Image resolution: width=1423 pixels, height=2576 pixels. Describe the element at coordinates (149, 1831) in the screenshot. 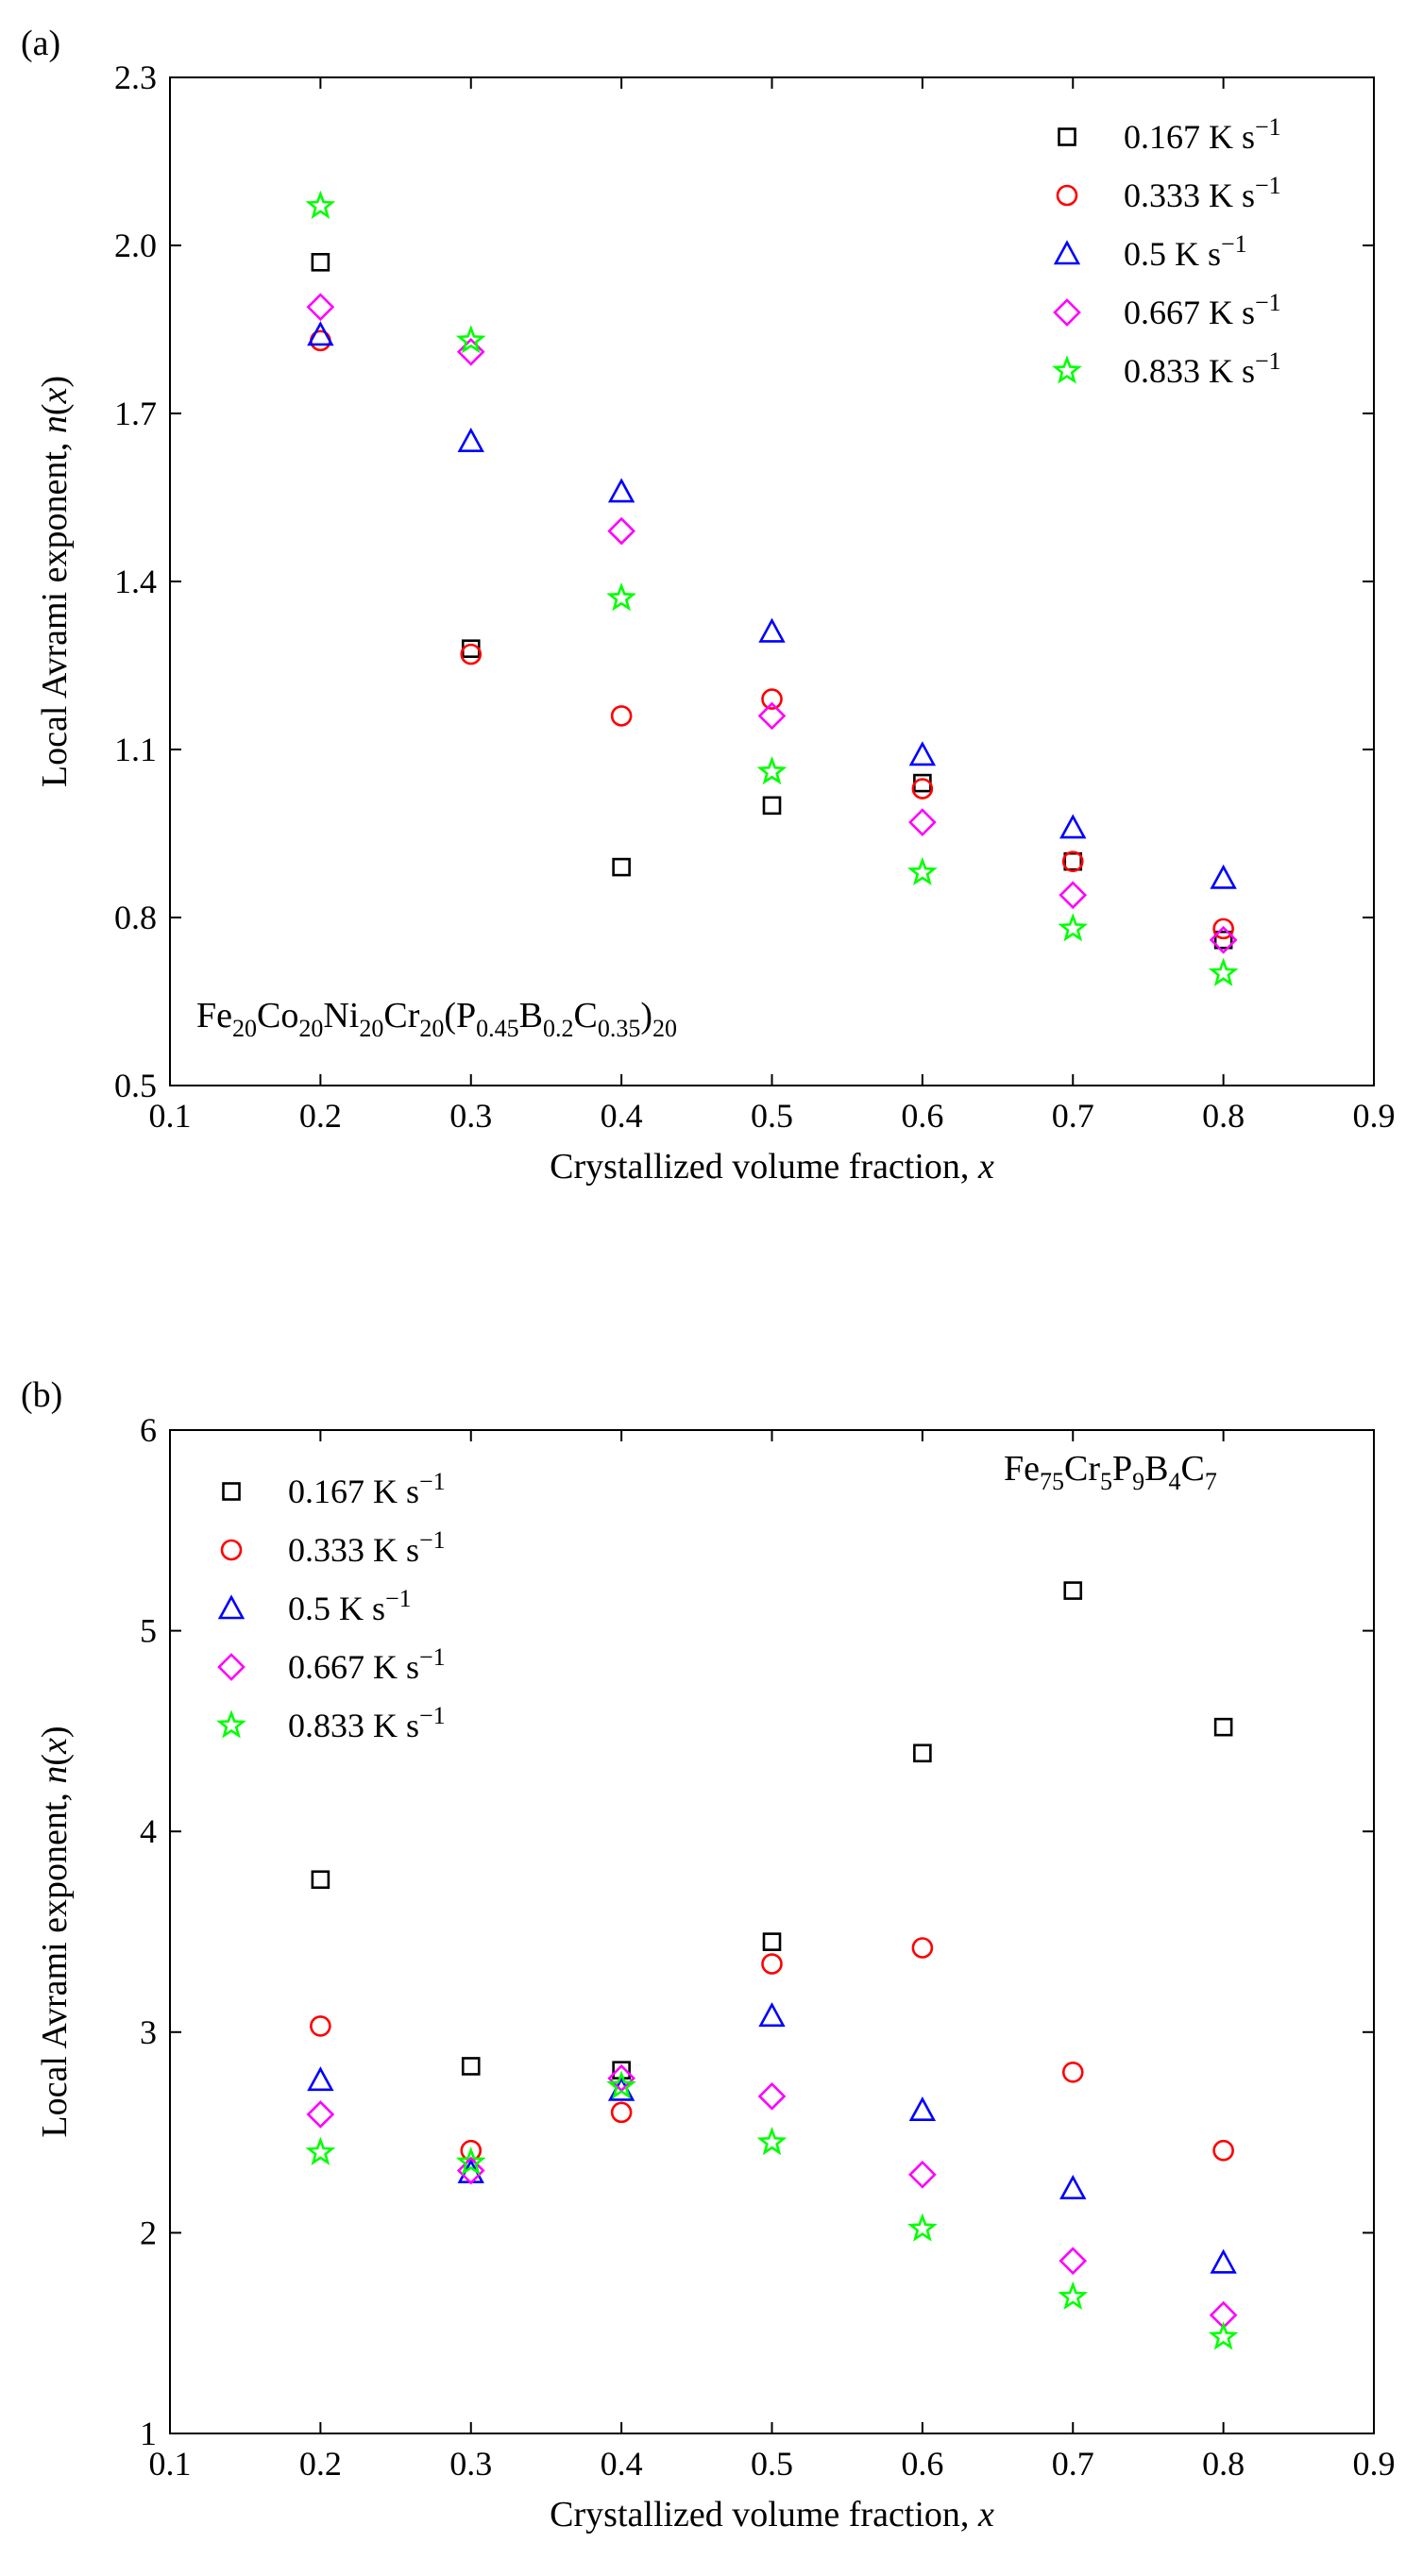

I see `y-tick-label: 4` at that location.